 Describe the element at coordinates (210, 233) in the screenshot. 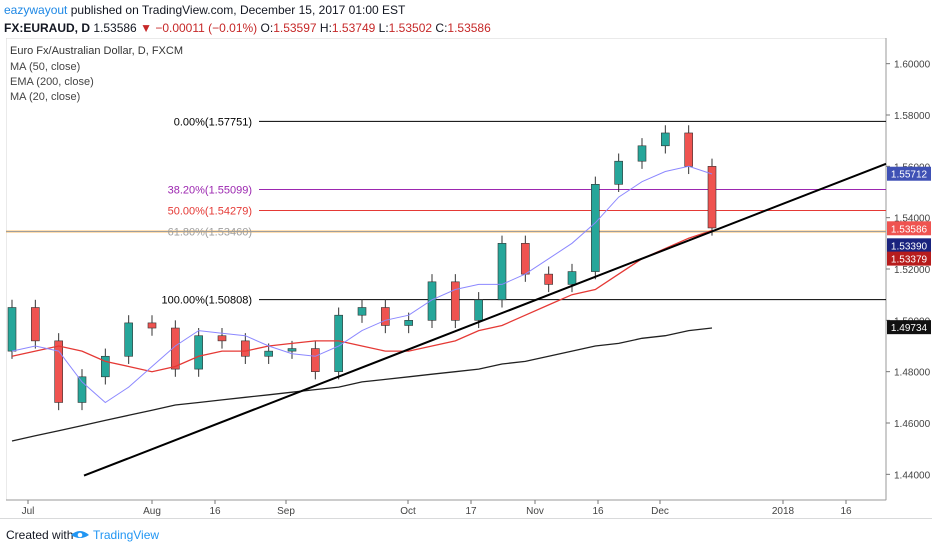

I see `fib-level-label: 61.80%(1.53460)` at that location.